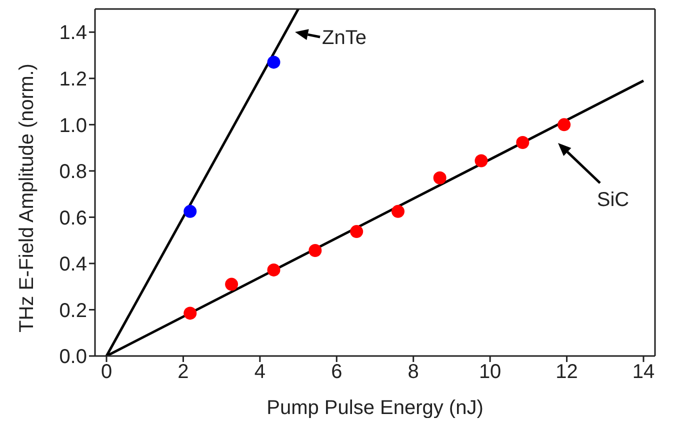 The image size is (676, 421). Describe the element at coordinates (73, 311) in the screenshot. I see `y-tick-label: 0.2` at that location.